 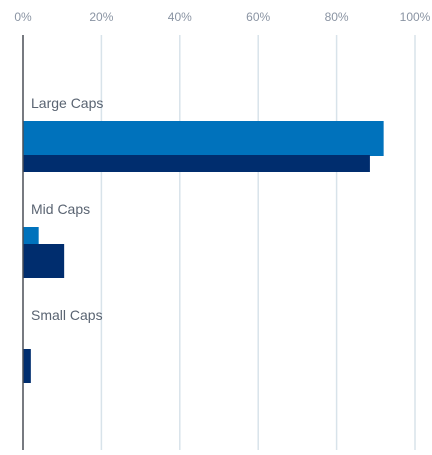 What do you see at coordinates (222, 17) in the screenshot?
I see `x-axis-tick-labels: 0% 20% 40% 60% 80% 100%` at bounding box center [222, 17].